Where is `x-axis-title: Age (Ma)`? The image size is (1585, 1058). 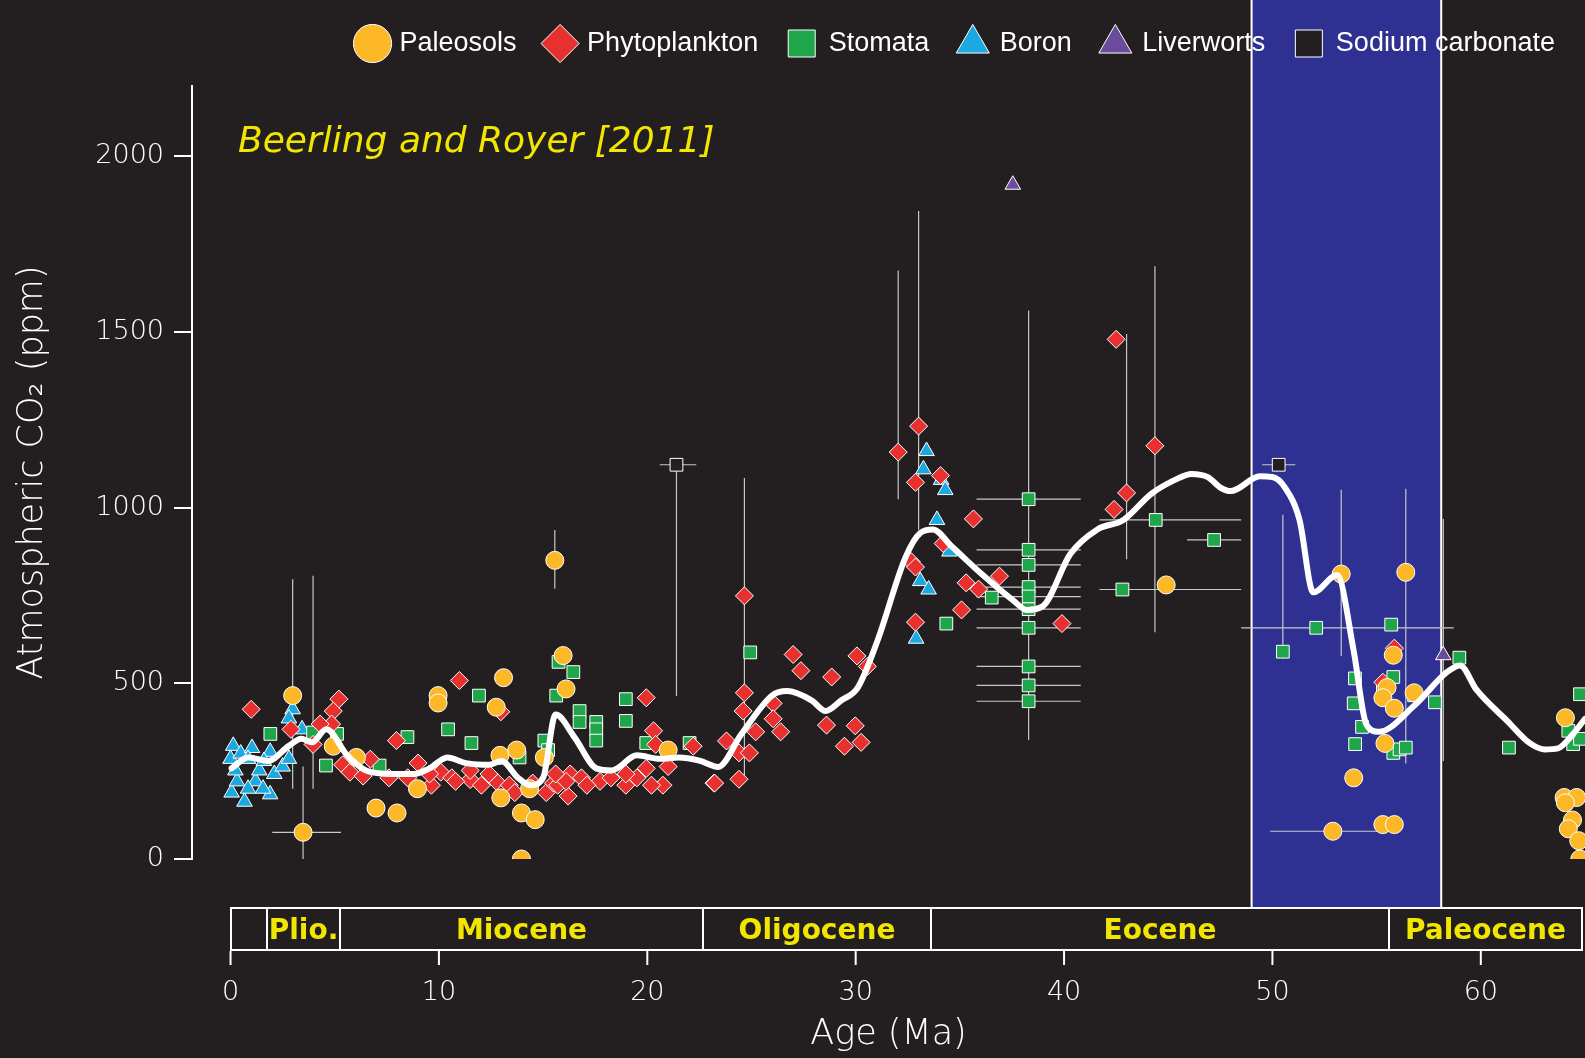 x-axis-title: Age (Ma) is located at coordinates (888, 1032).